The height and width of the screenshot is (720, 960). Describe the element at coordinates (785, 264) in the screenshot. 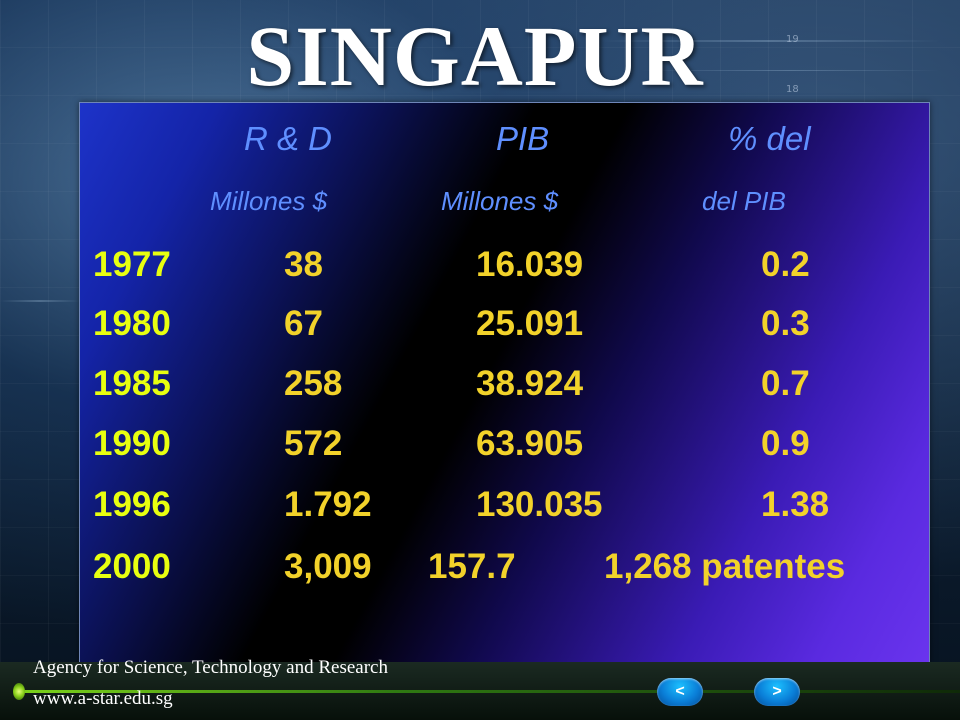

I see `row-pct-value: 0.2` at that location.